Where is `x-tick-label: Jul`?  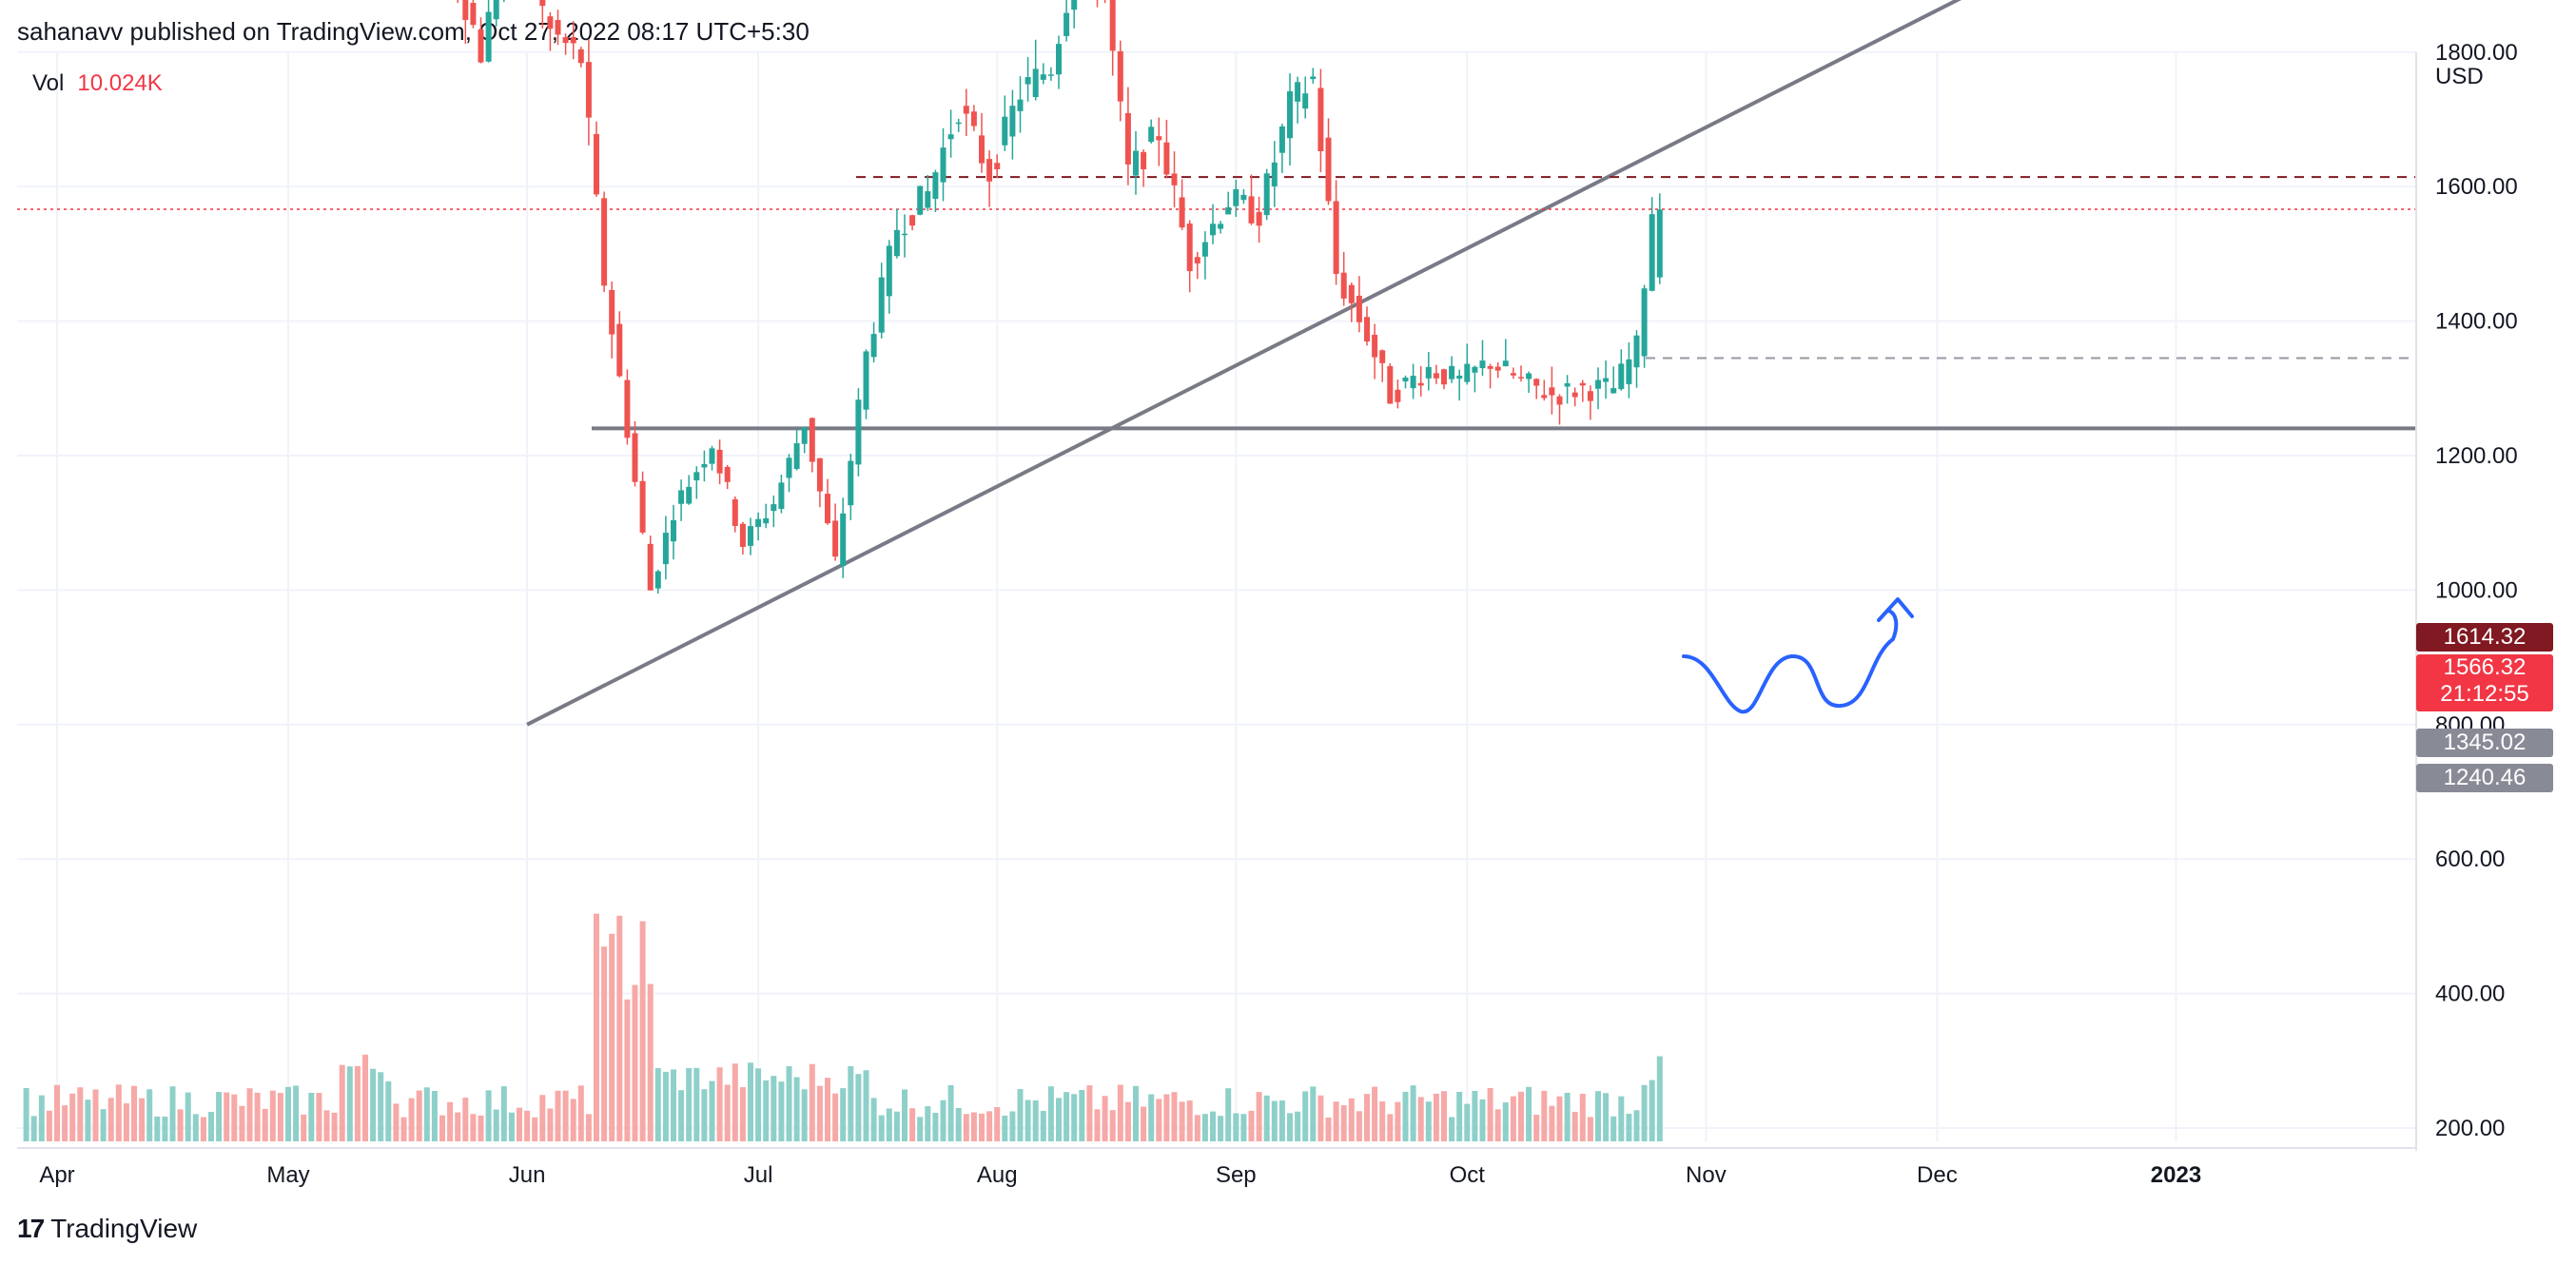 x-tick-label: Jul is located at coordinates (759, 1175).